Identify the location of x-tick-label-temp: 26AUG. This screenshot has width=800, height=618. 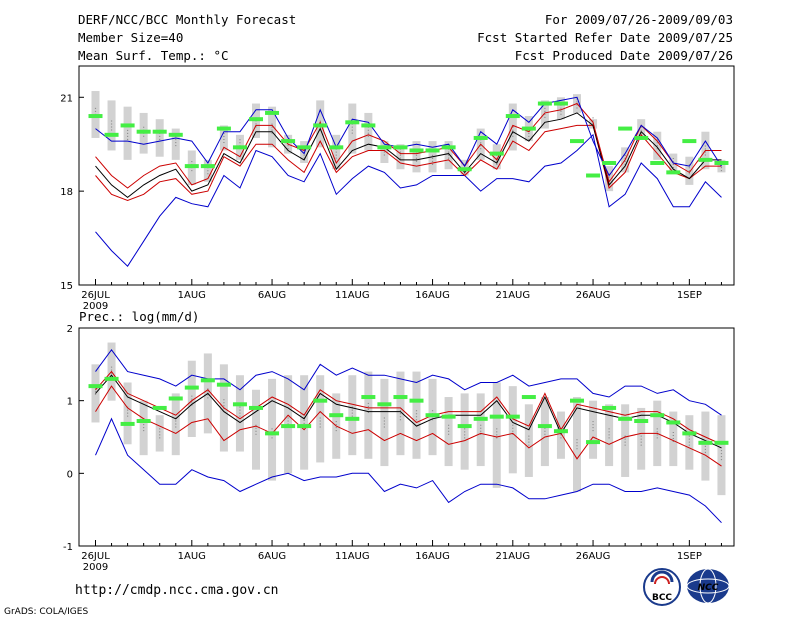
(593, 295).